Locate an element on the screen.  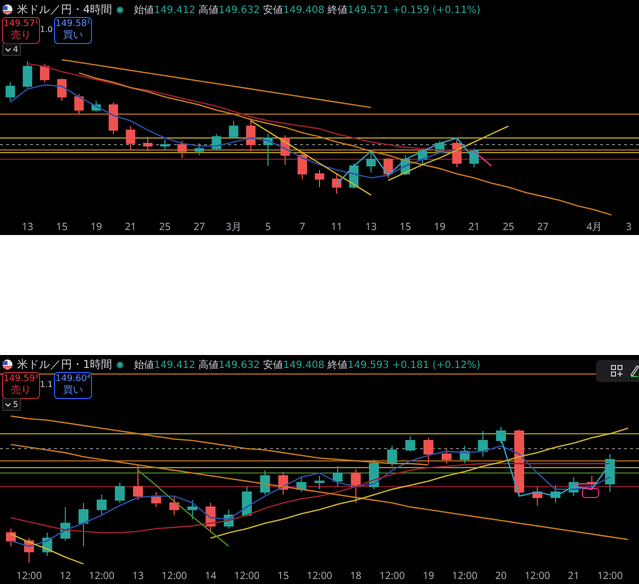
text: 1.0 is located at coordinates (46, 29).